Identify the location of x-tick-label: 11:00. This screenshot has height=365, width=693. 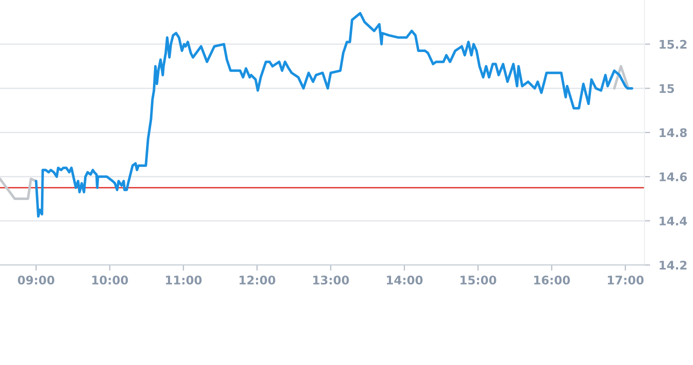
(184, 280).